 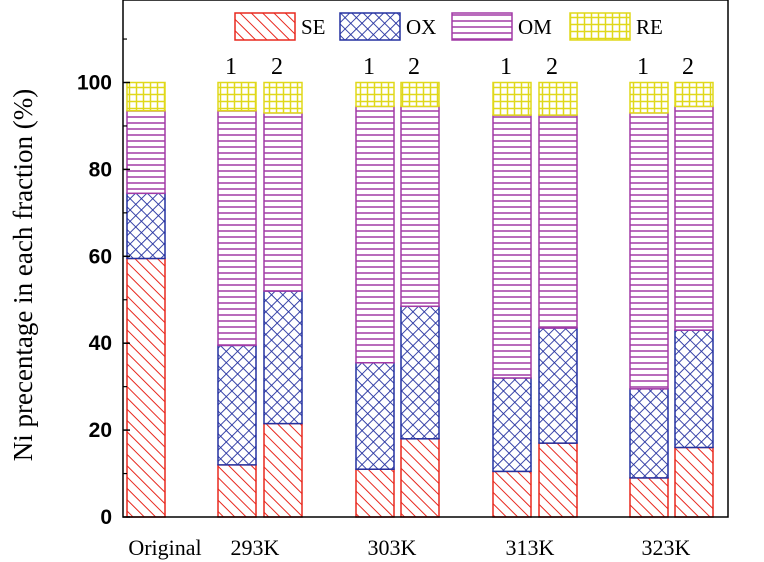 What do you see at coordinates (100, 256) in the screenshot?
I see `y-tick-label: 60` at bounding box center [100, 256].